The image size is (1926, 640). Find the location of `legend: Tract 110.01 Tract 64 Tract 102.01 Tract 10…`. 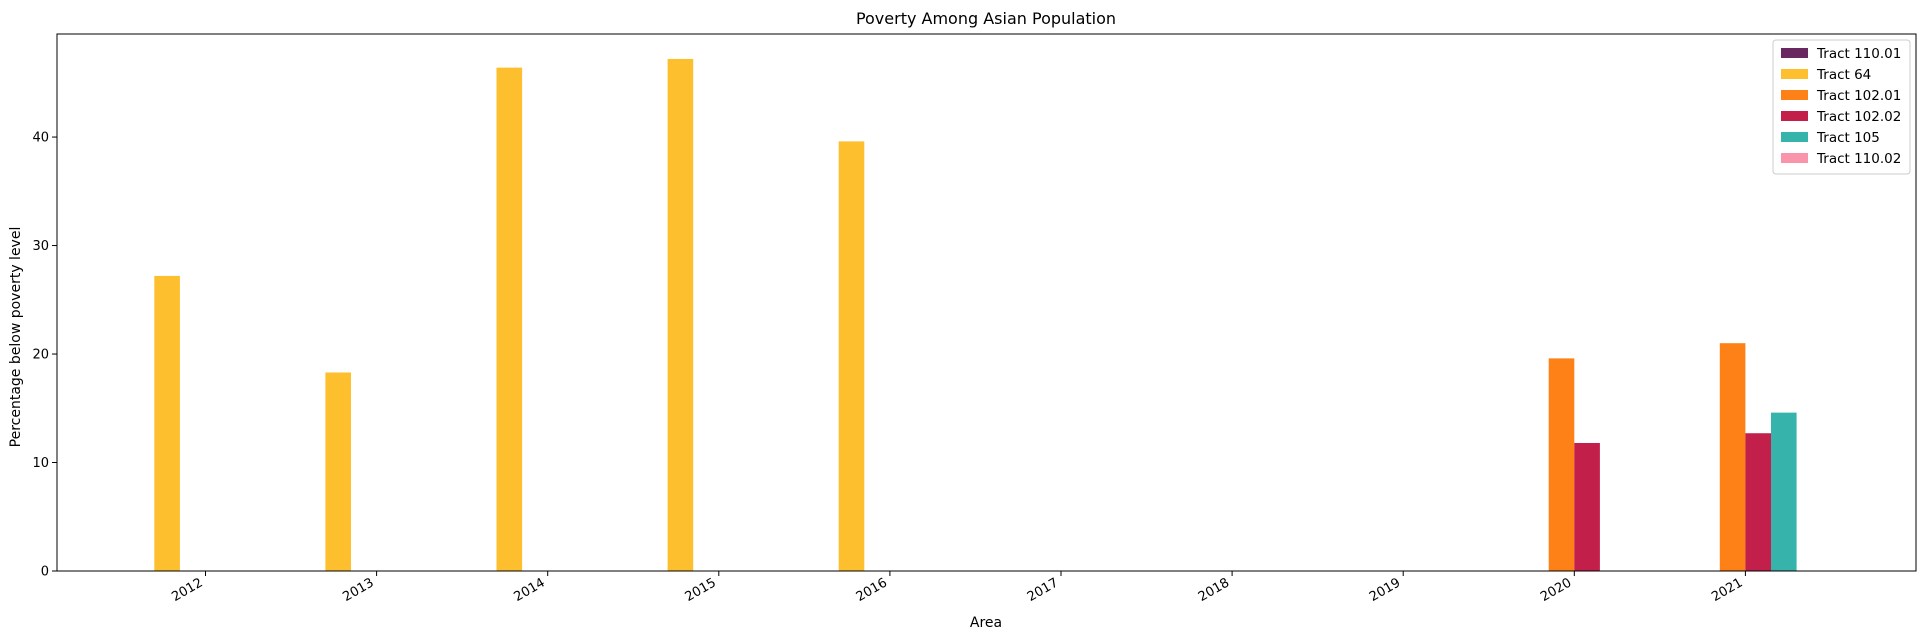

legend: Tract 110.01 Tract 64 Tract 102.01 Tract 10… is located at coordinates (1841, 107).